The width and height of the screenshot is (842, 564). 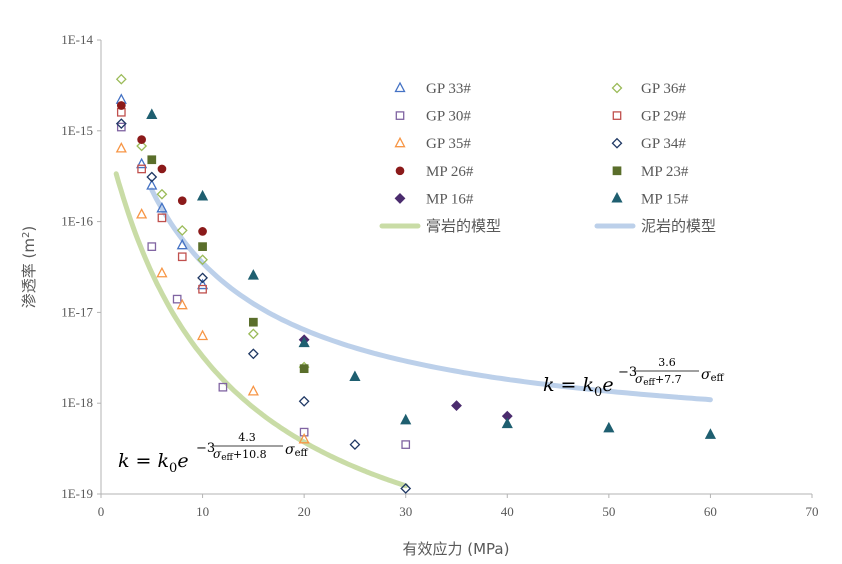 I want to click on svg-text: σeff+10.8, so click(x=240, y=455).